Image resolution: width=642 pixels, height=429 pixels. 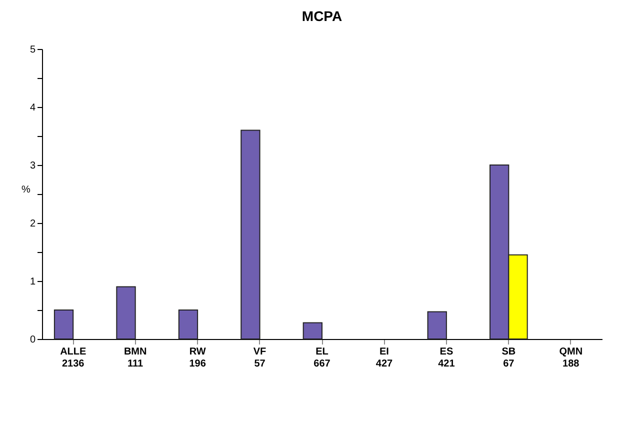 What do you see at coordinates (73, 358) in the screenshot?
I see `x-tick-label: ALLE 2136` at bounding box center [73, 358].